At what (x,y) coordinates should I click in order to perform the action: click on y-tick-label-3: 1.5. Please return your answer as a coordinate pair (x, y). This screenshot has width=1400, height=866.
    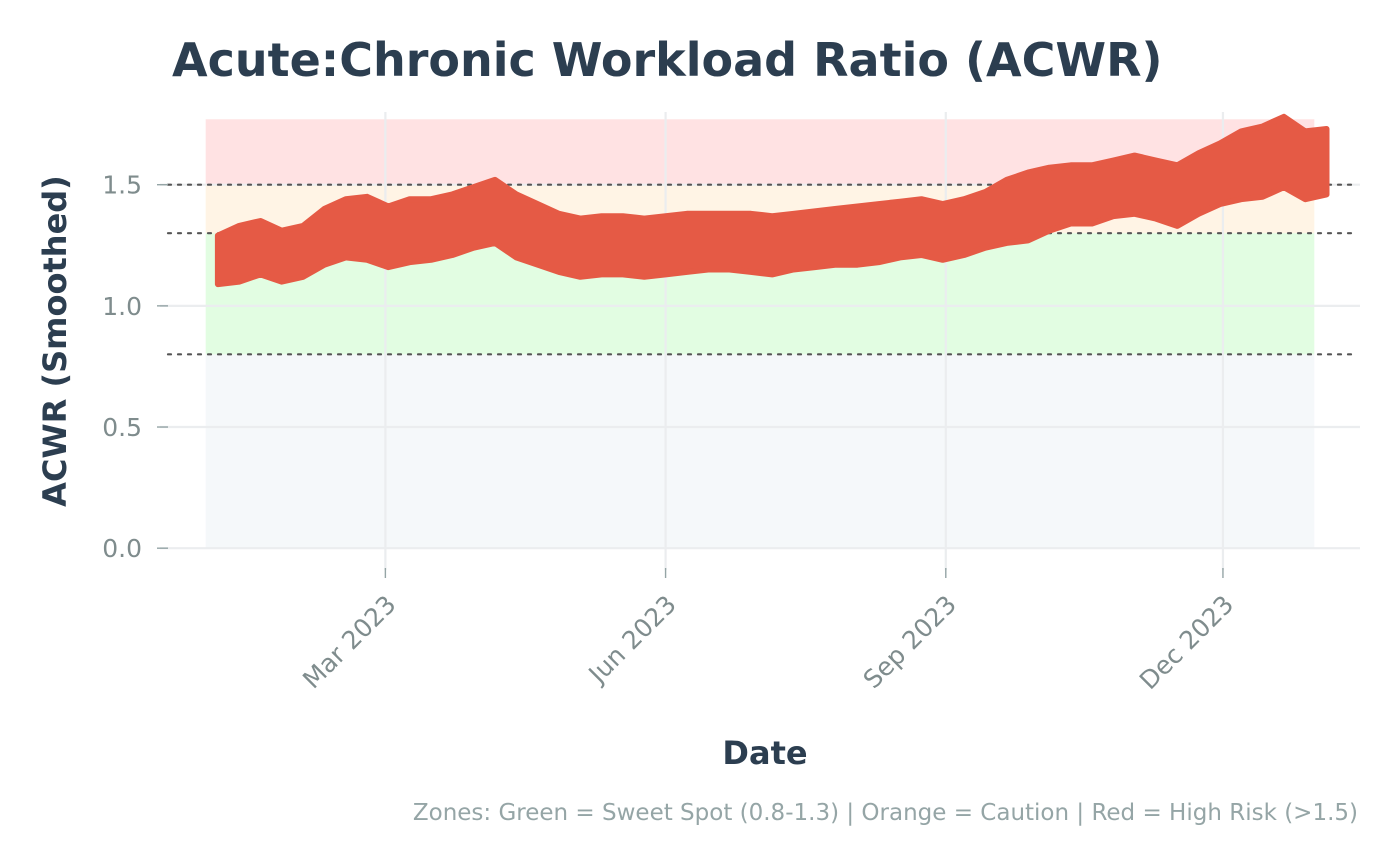
    Looking at the image, I should click on (122, 185).